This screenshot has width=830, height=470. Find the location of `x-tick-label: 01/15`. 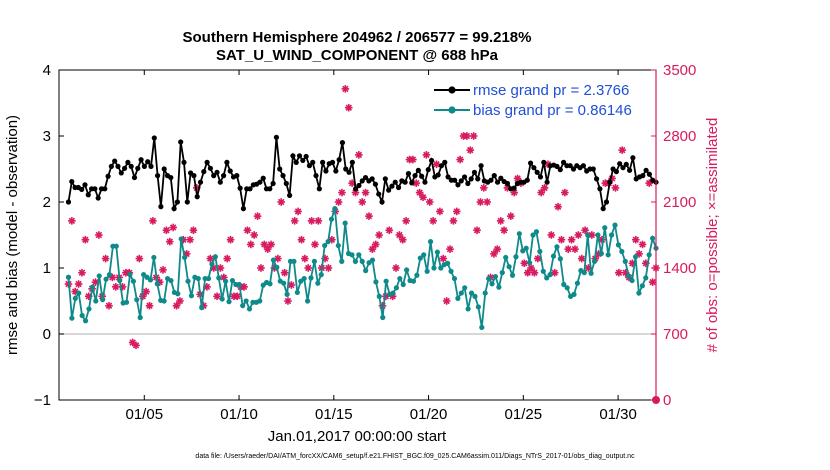

x-tick-label: 01/15 is located at coordinates (334, 414).